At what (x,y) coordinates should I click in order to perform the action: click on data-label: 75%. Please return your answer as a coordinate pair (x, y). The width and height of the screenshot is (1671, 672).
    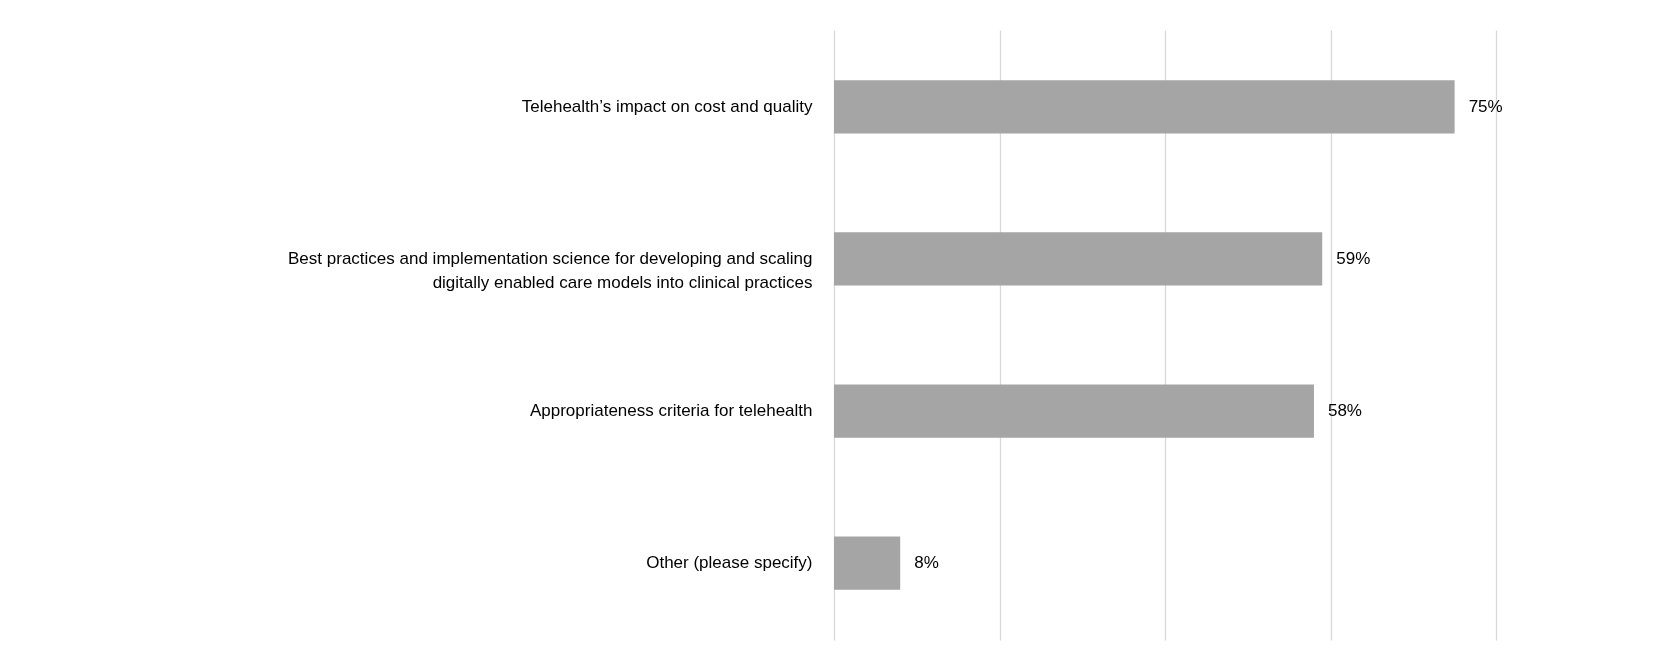
    Looking at the image, I should click on (1485, 106).